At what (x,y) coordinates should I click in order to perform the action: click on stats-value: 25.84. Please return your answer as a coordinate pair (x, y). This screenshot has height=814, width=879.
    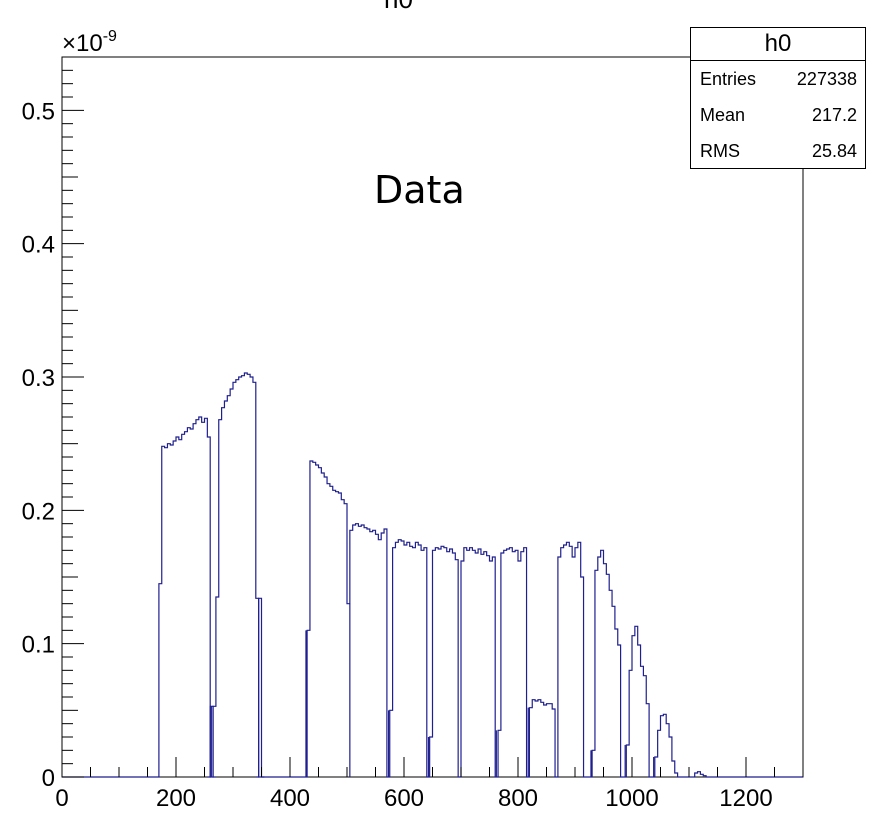
    Looking at the image, I should click on (834, 151).